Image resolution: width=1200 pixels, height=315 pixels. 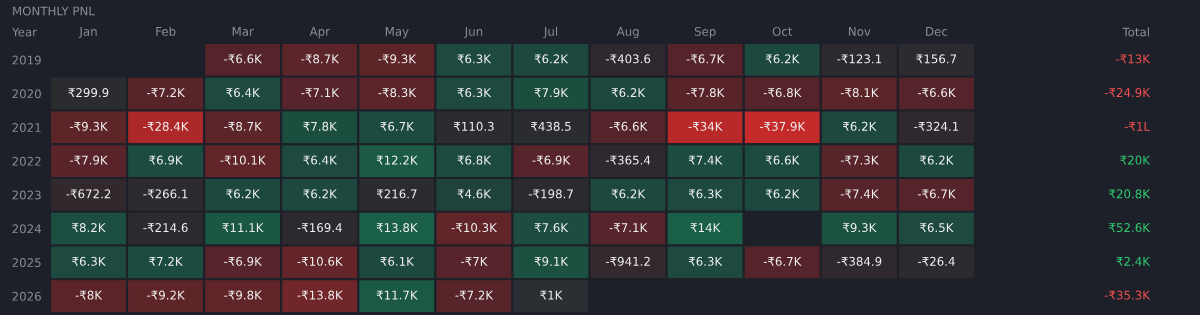 I want to click on data-label: -₹672.2, so click(x=88, y=194).